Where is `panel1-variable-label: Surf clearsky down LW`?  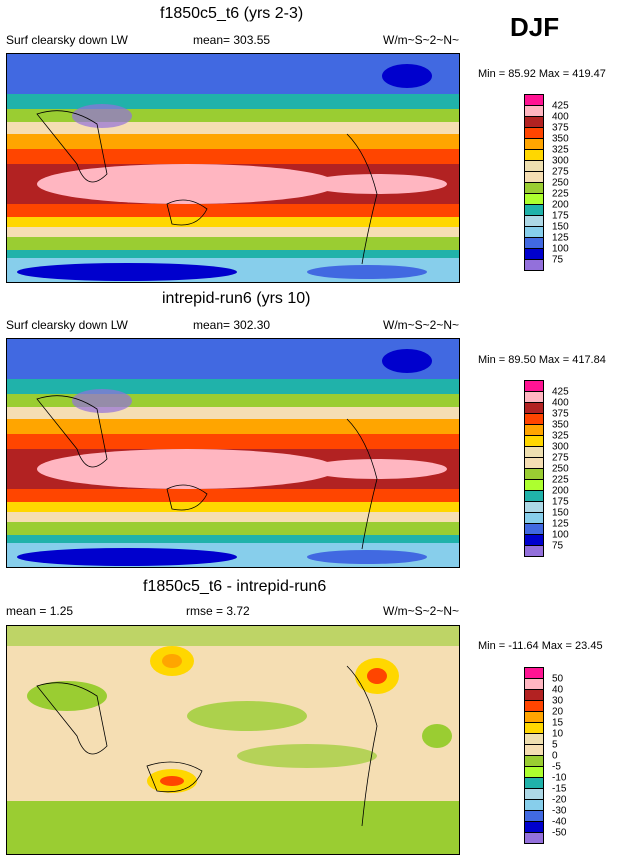 panel1-variable-label: Surf clearsky down LW is located at coordinates (67, 40).